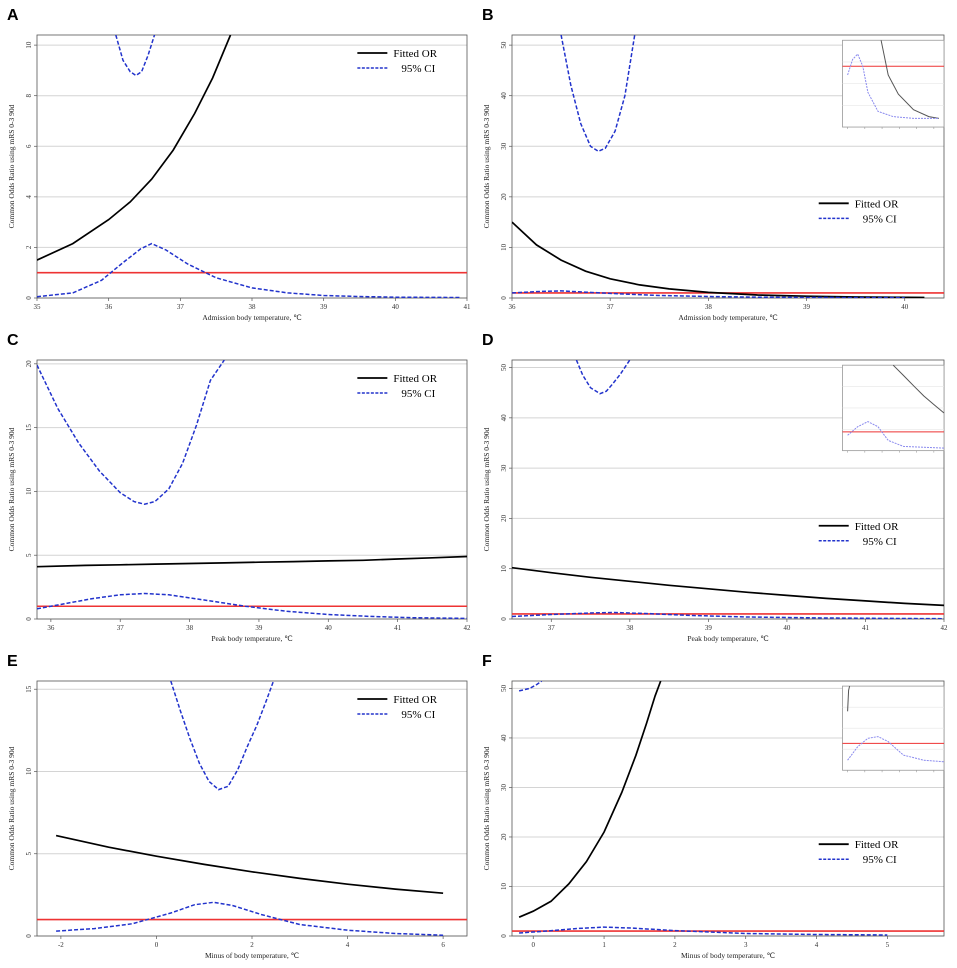  Describe the element at coordinates (858, 211) in the screenshot. I see `panel-b-legend: Fitted OR 95% CI` at that location.